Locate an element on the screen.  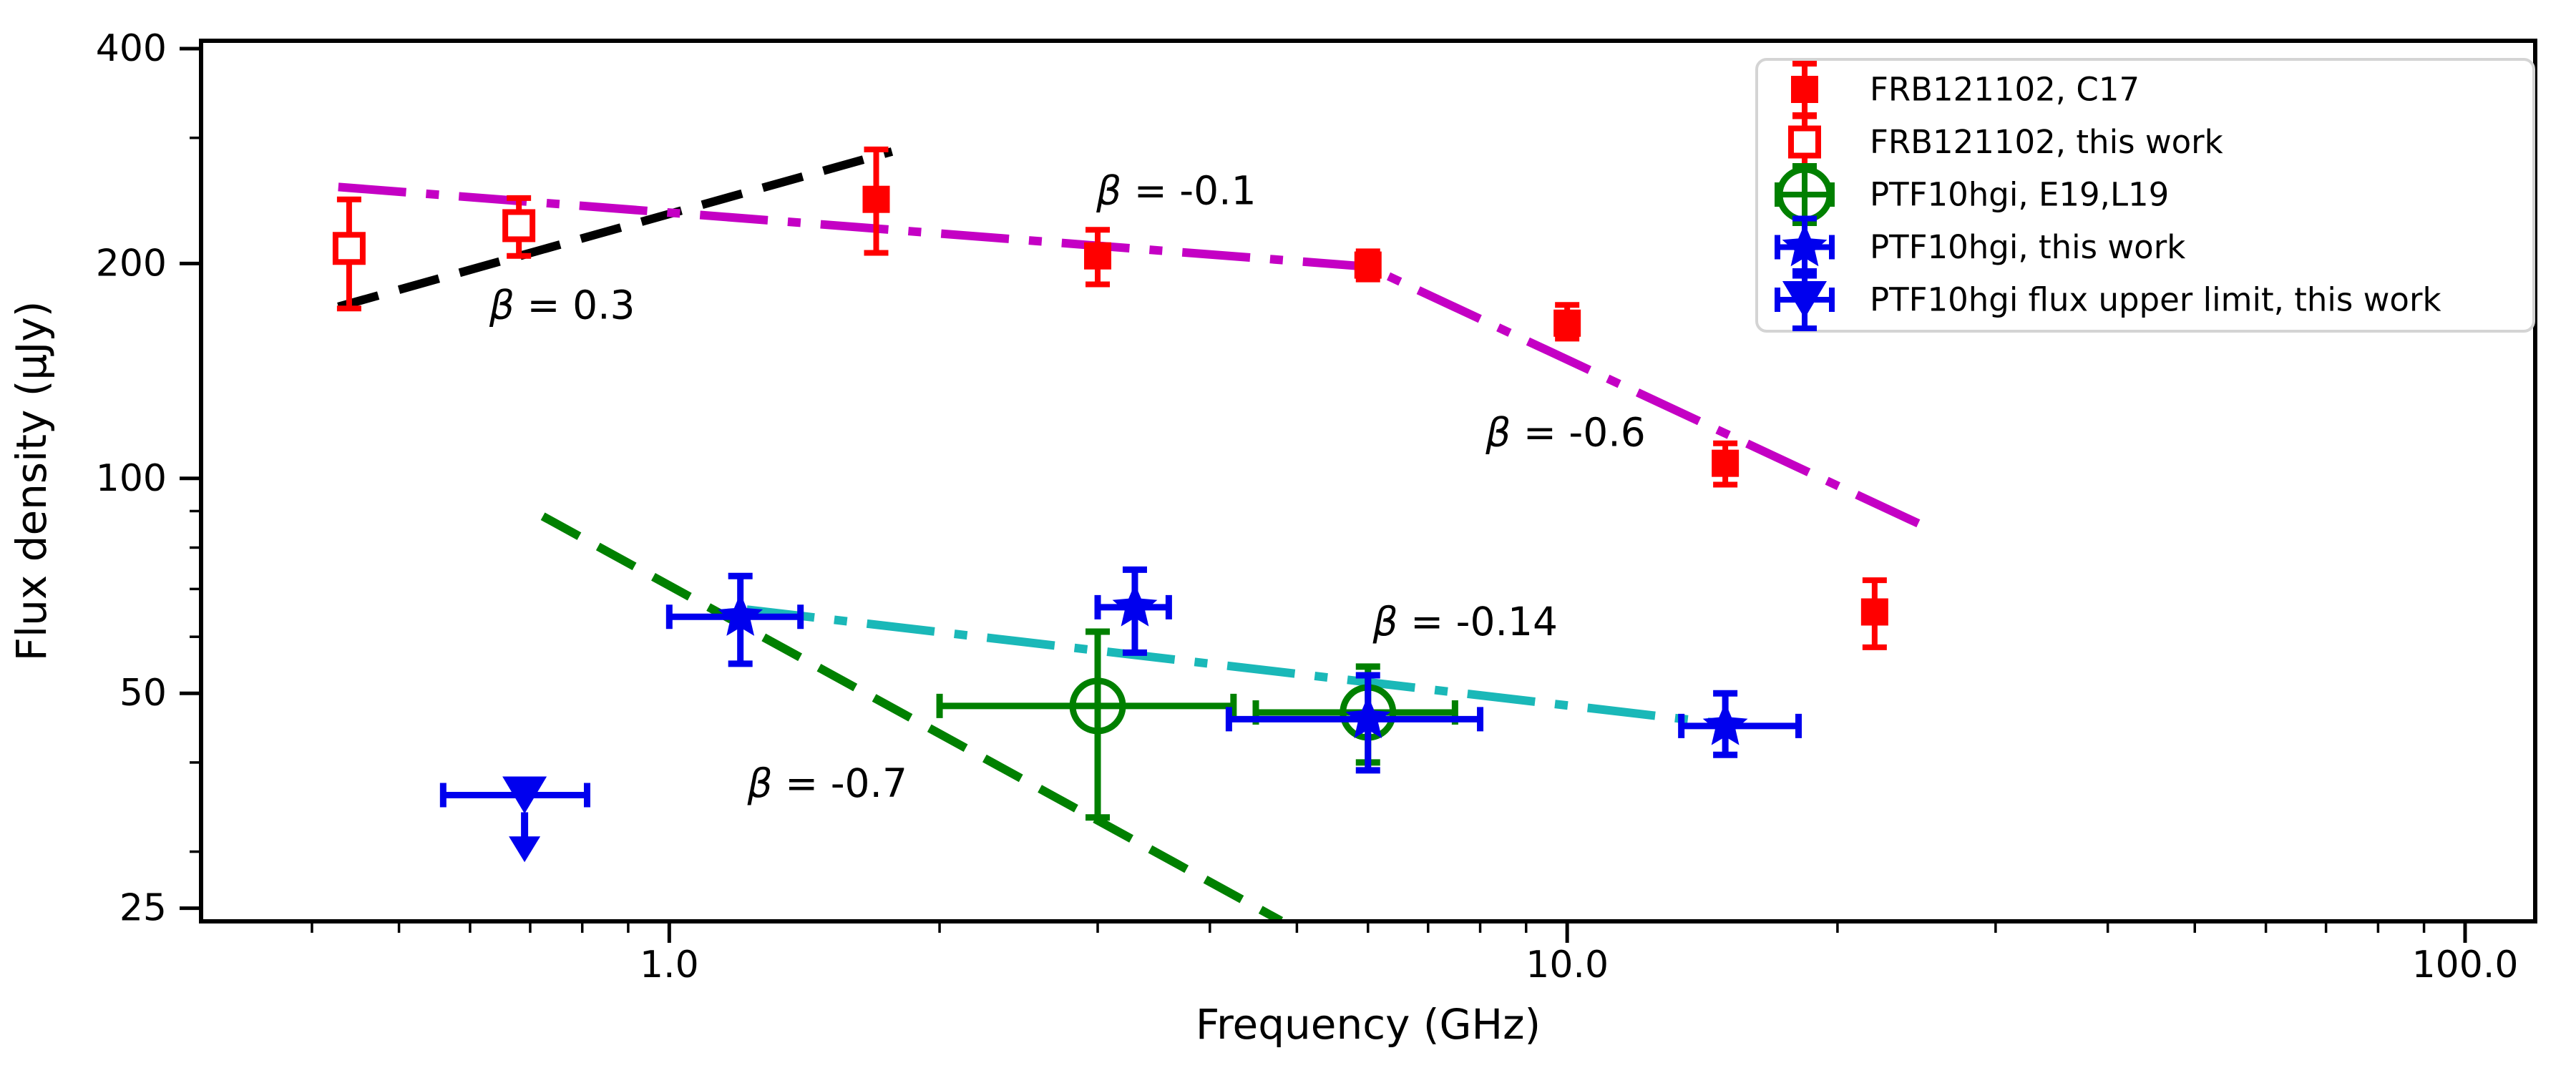
y-tick-label-50: 50 is located at coordinates (143, 693).